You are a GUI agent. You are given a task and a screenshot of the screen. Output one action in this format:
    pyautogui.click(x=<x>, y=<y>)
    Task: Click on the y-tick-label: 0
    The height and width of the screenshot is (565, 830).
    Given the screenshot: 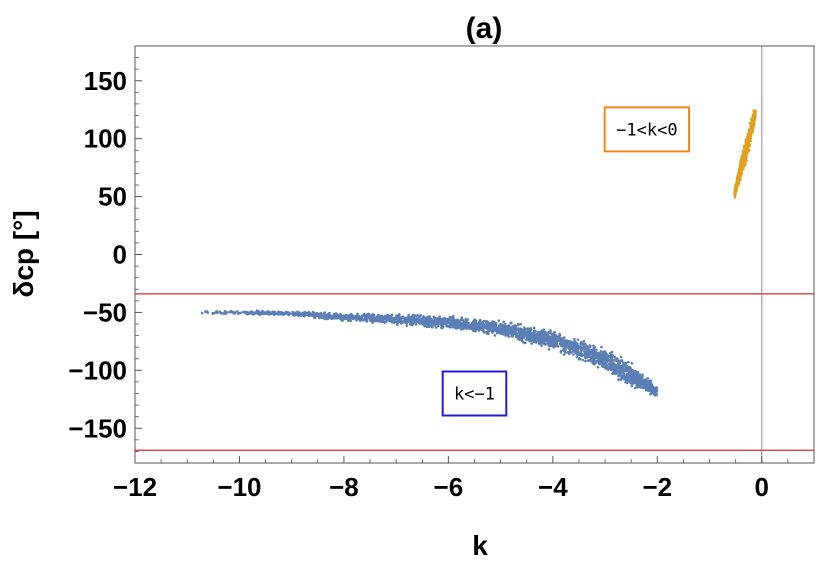 What is the action you would take?
    pyautogui.click(x=120, y=255)
    